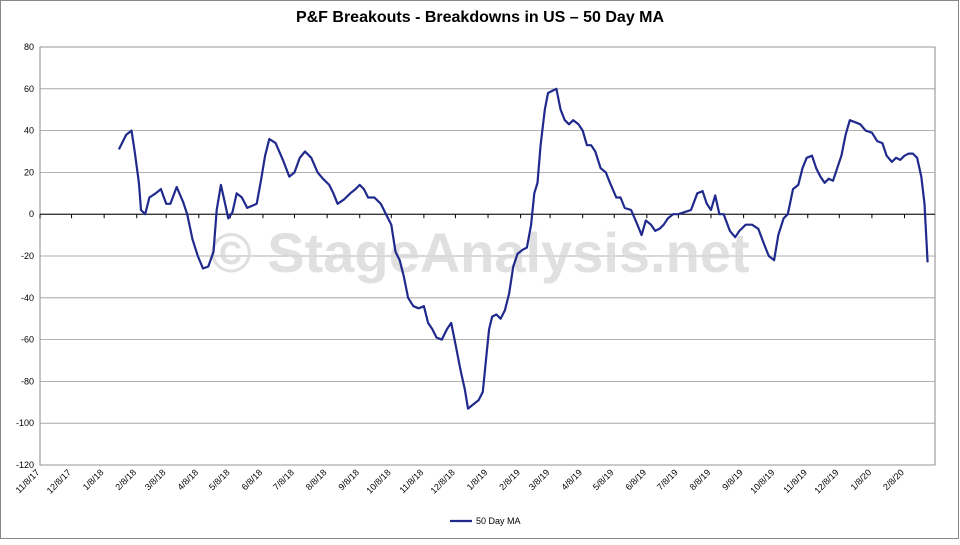 This screenshot has width=960, height=545. I want to click on y-tick-label: -40, so click(27, 298).